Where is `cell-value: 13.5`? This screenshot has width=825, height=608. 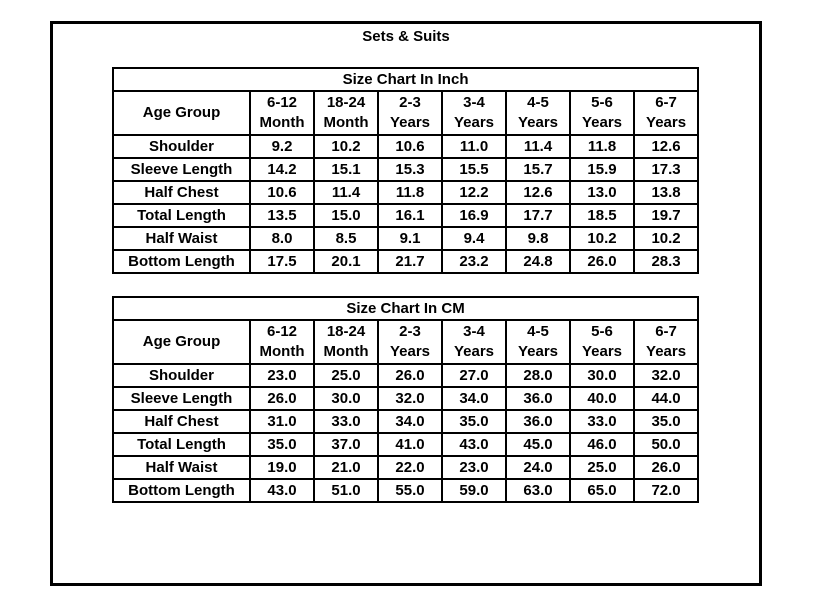 cell-value: 13.5 is located at coordinates (282, 215).